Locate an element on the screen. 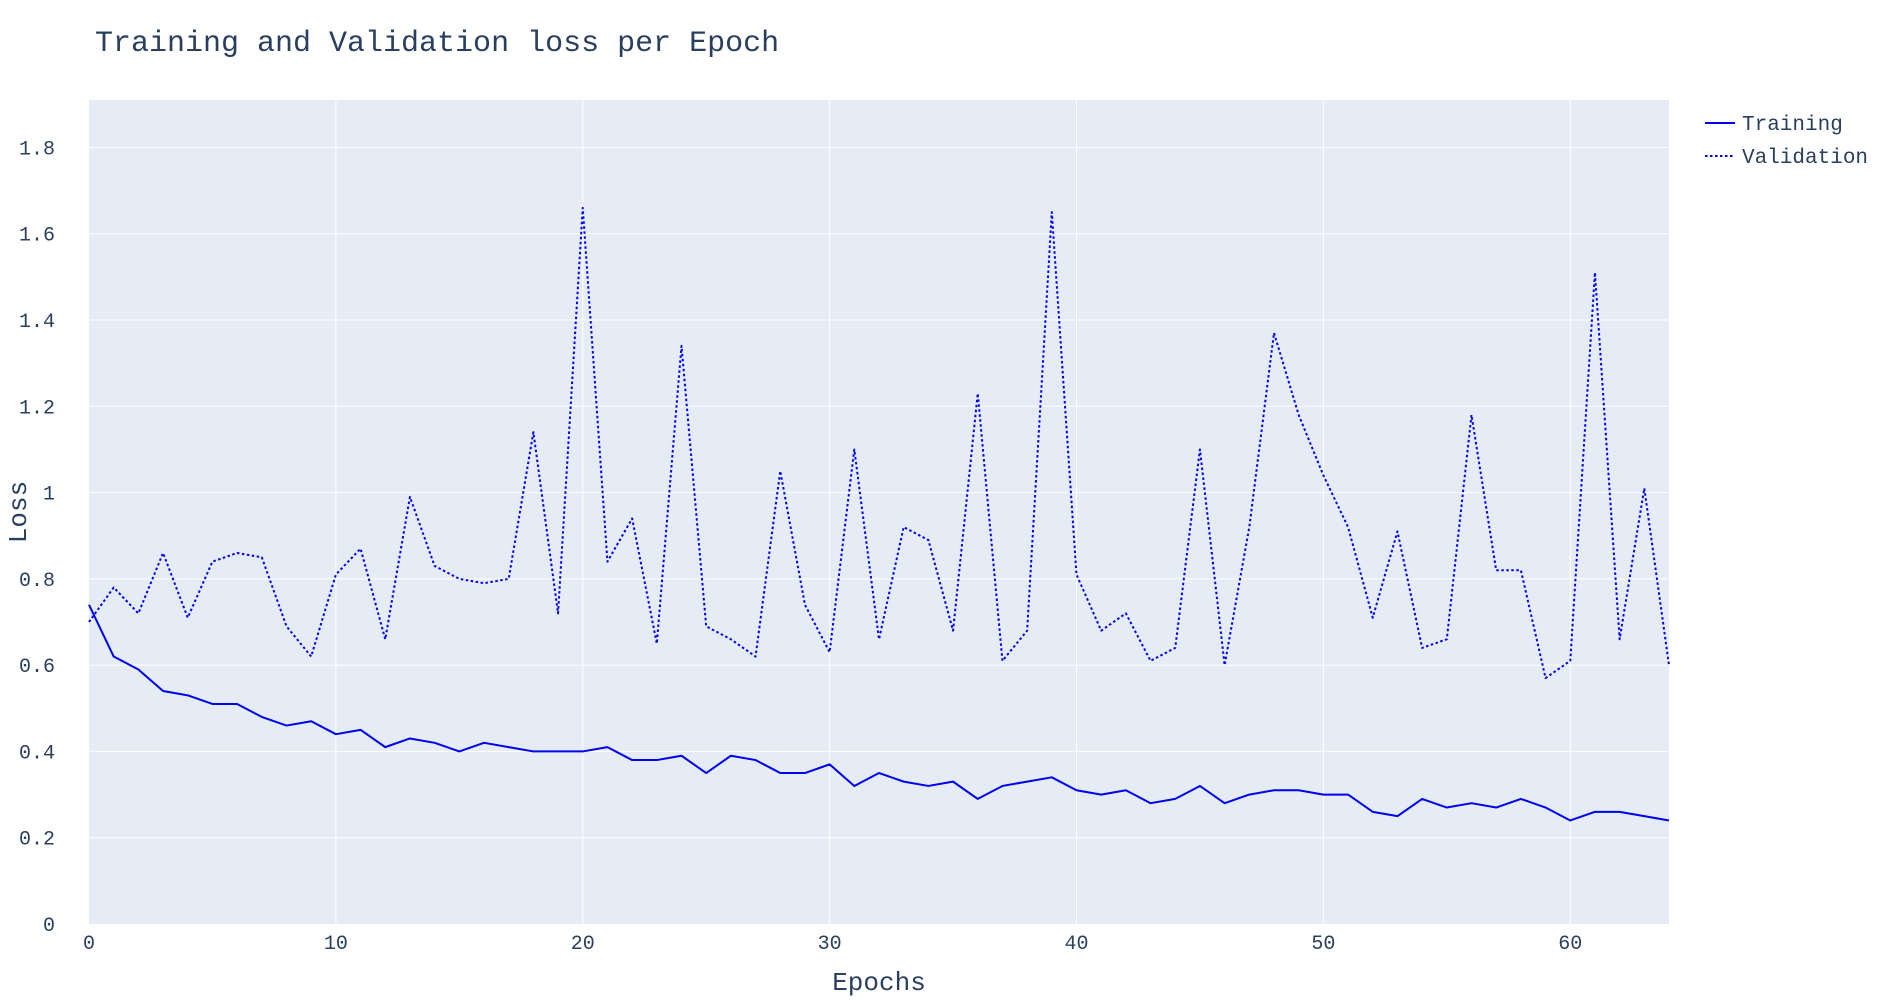 This screenshot has height=1000, width=1892. legend-label: Validation is located at coordinates (1805, 158).